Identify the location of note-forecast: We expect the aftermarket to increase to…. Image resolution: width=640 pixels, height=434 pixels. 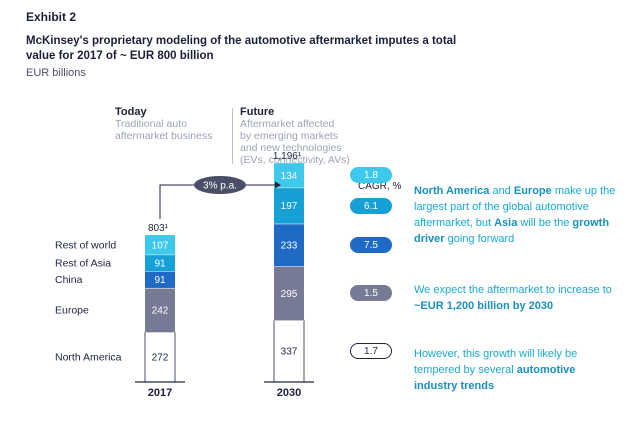
(516, 298).